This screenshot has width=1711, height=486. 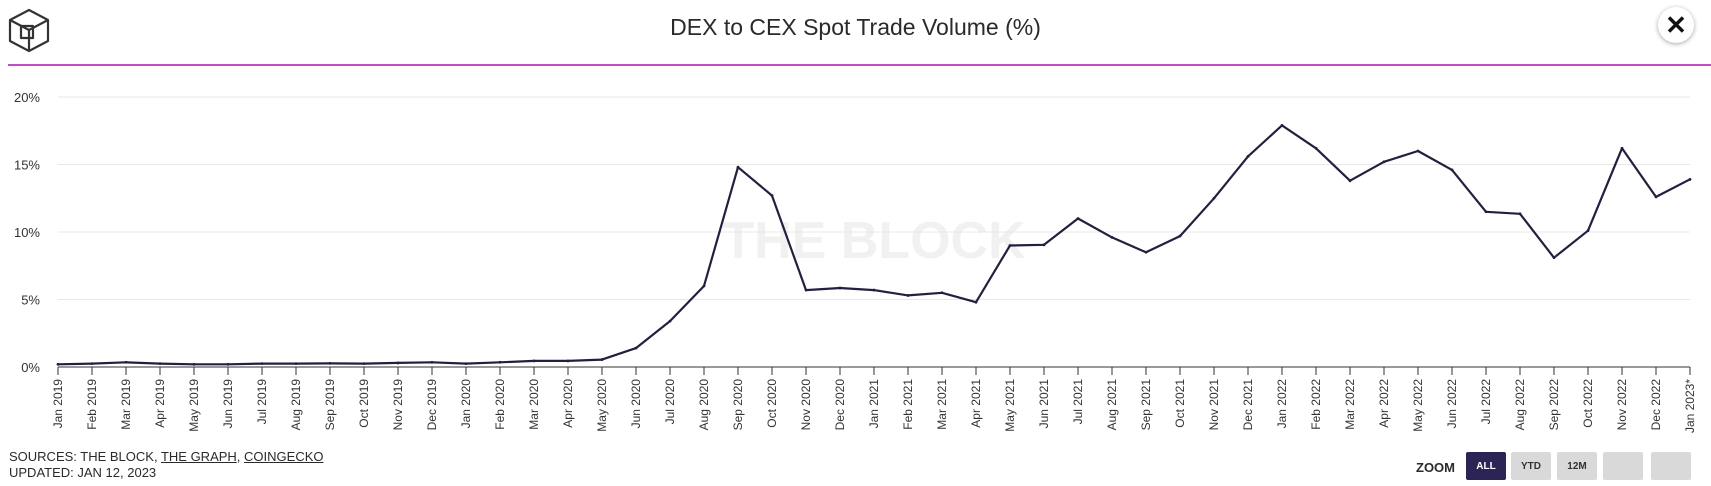 What do you see at coordinates (85, 456) in the screenshot?
I see `sources-prefix: SOURCES: THE BLOCK,` at bounding box center [85, 456].